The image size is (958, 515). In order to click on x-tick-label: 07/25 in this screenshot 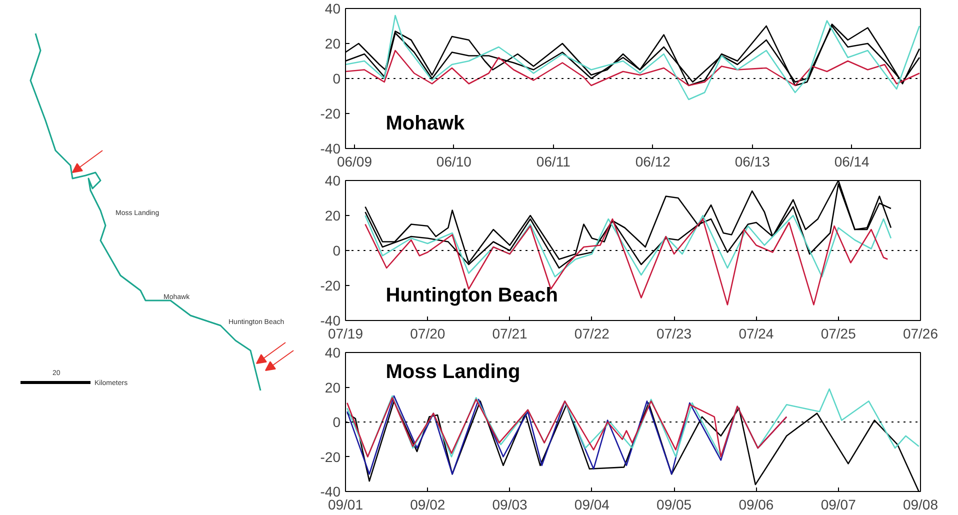, I will do `click(838, 334)`.